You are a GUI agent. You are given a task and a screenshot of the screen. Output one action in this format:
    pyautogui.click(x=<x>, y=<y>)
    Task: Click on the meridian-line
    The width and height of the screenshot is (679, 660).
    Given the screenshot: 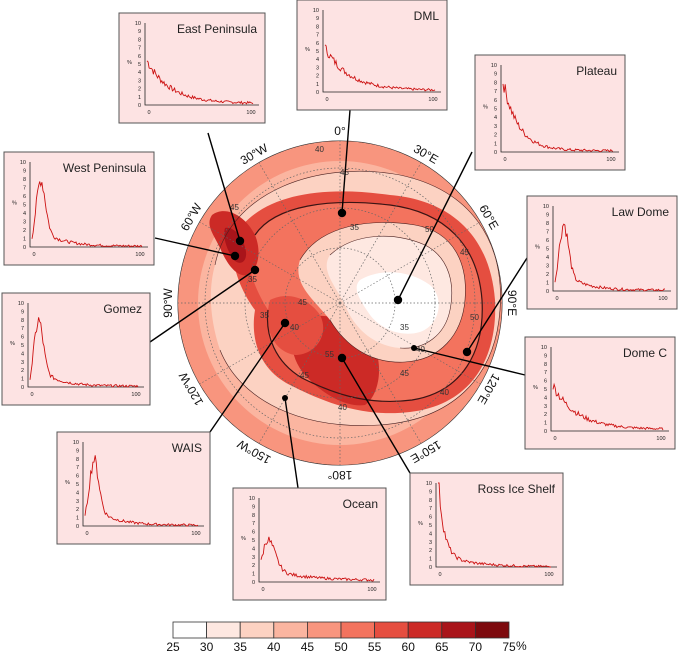 What is the action you would take?
    pyautogui.click(x=270, y=343)
    